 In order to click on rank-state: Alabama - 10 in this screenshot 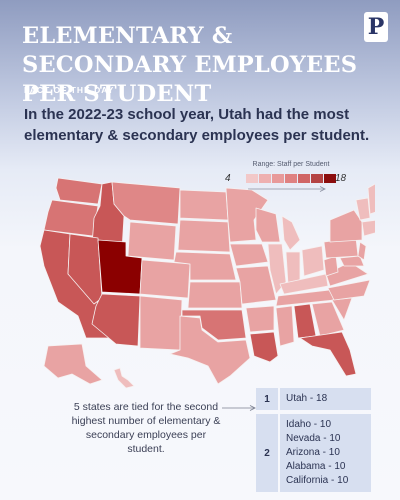, I will do `click(316, 466)`.